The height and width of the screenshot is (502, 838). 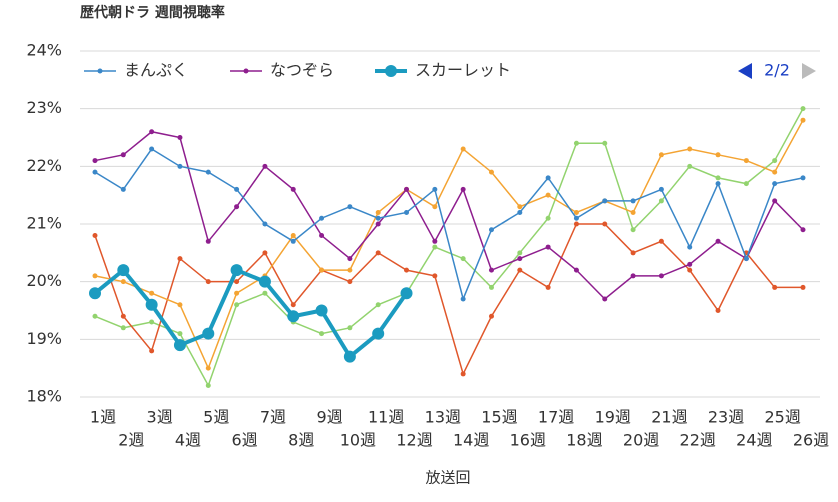 What do you see at coordinates (301, 440) in the screenshot?
I see `x-tick-label: 8週` at bounding box center [301, 440].